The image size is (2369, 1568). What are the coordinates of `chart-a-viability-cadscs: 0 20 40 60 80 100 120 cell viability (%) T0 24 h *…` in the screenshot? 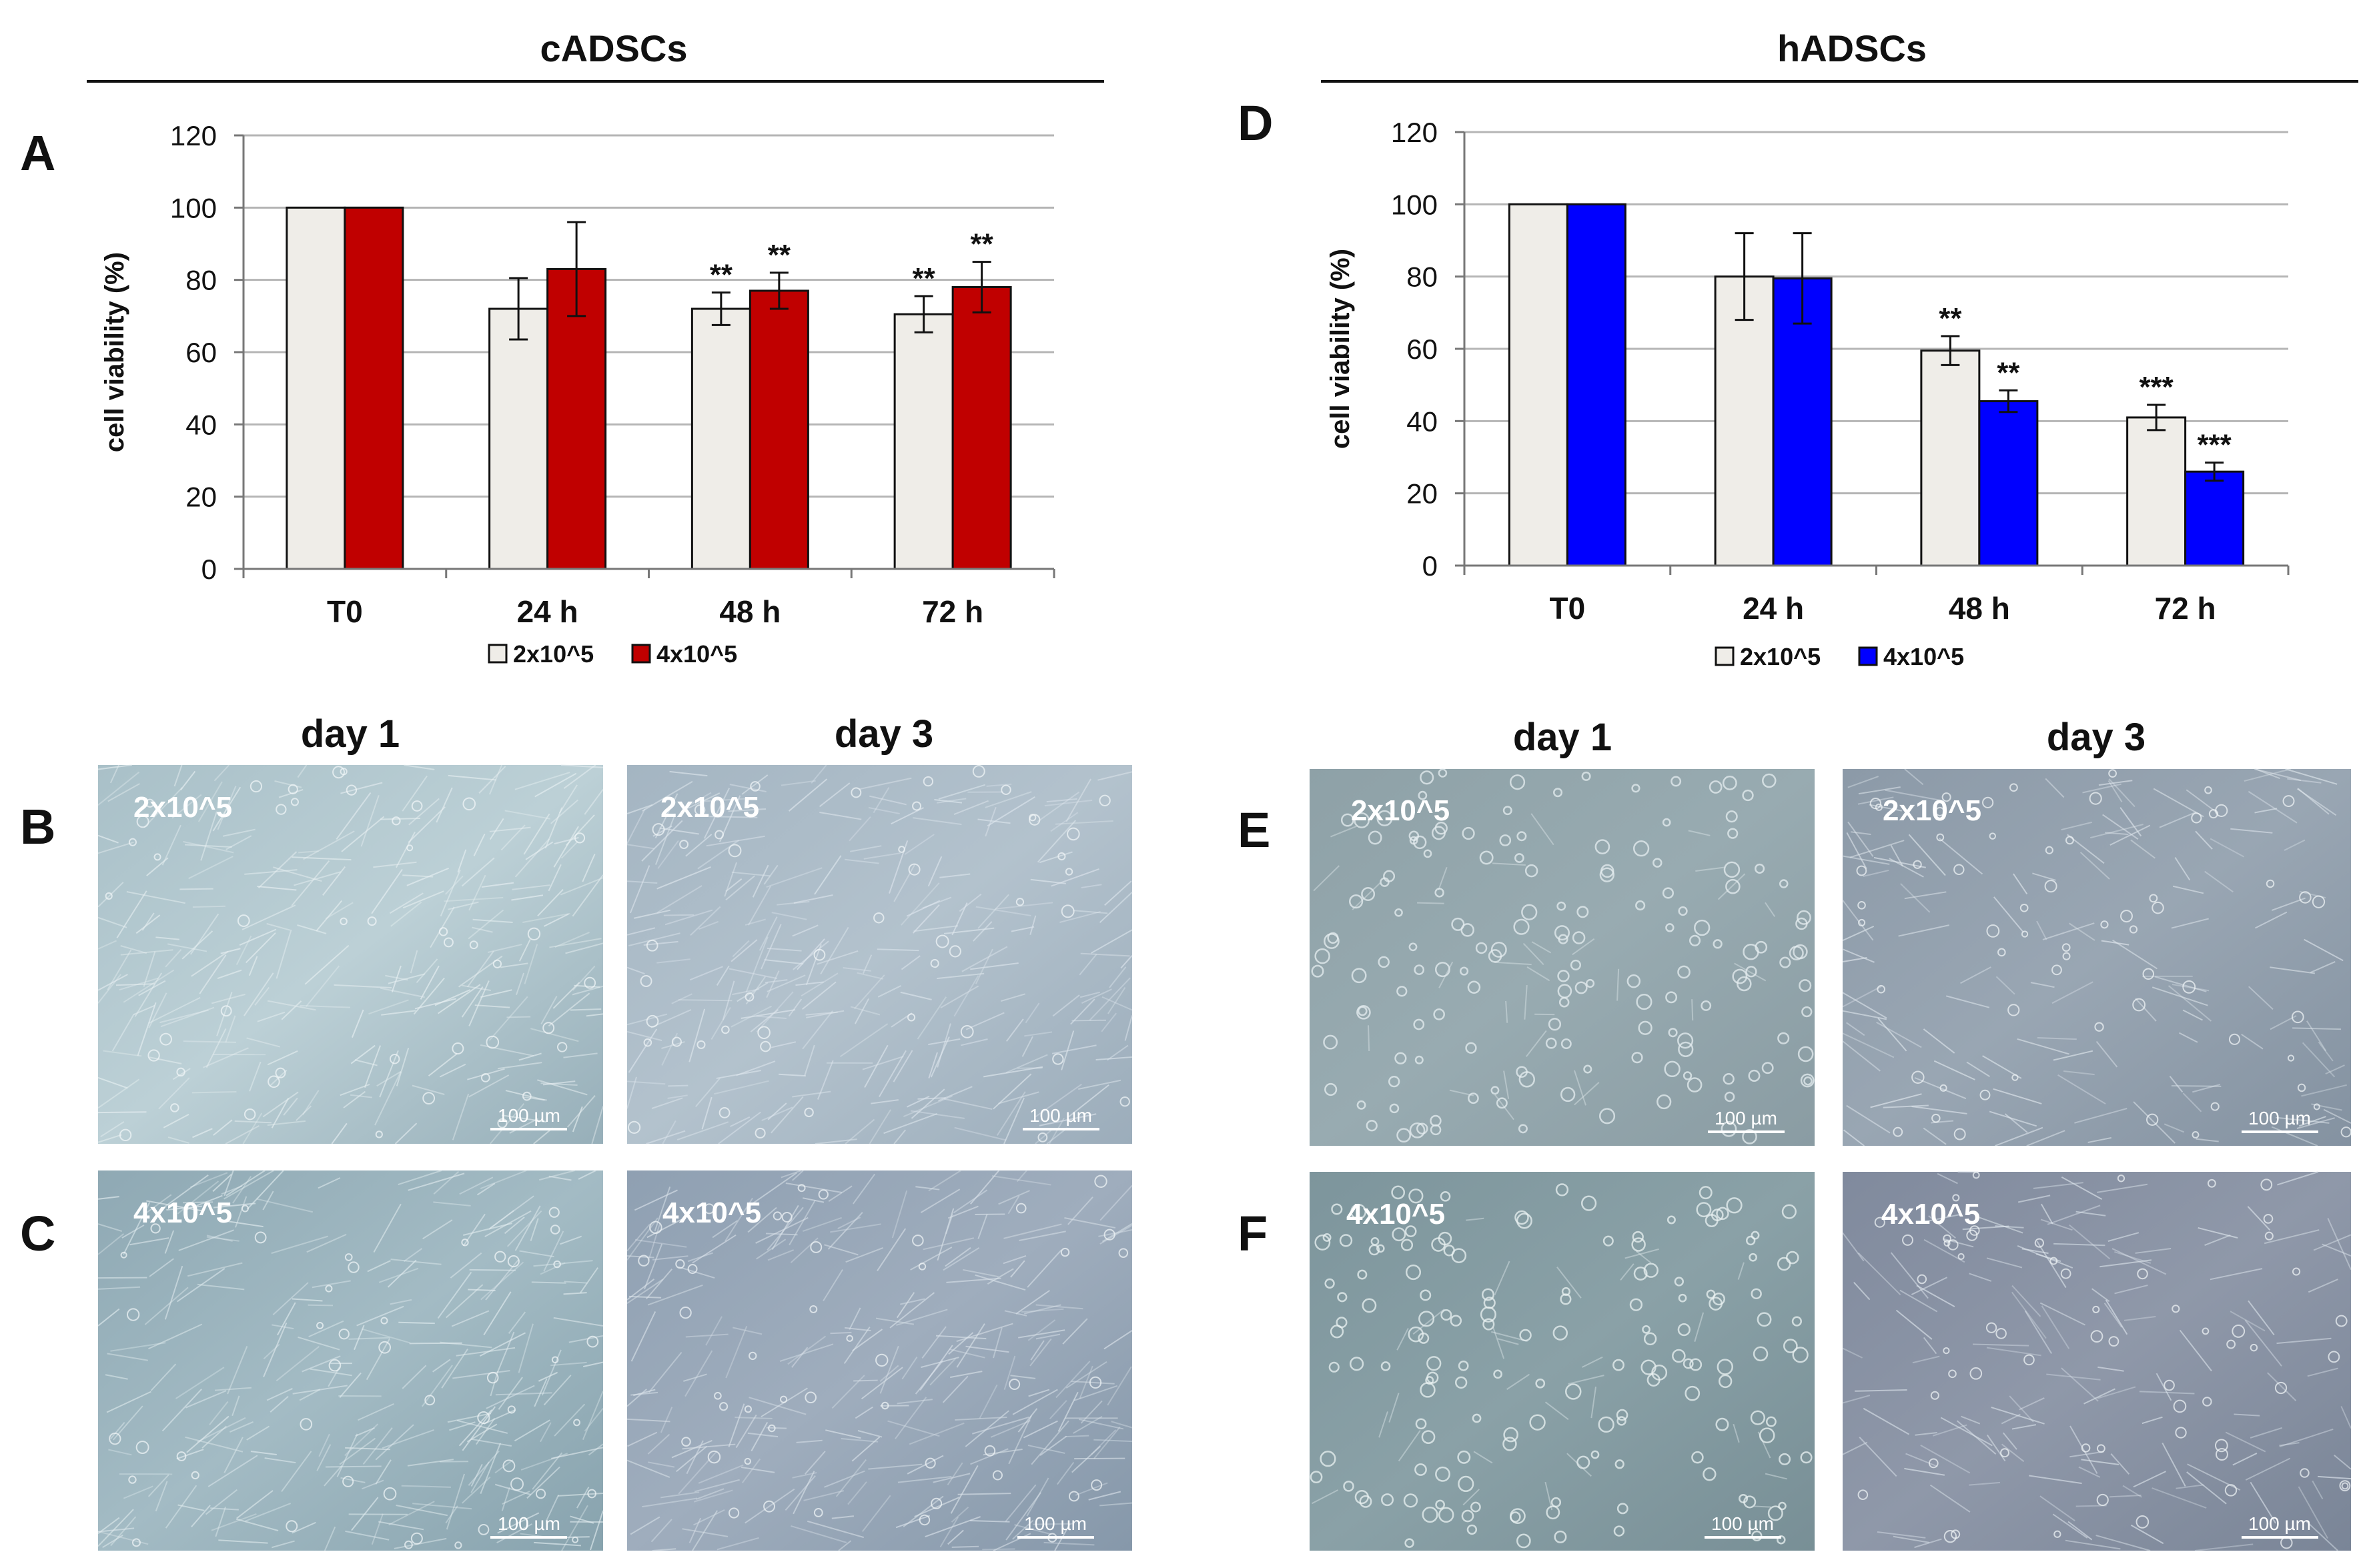 It's located at (577, 394).